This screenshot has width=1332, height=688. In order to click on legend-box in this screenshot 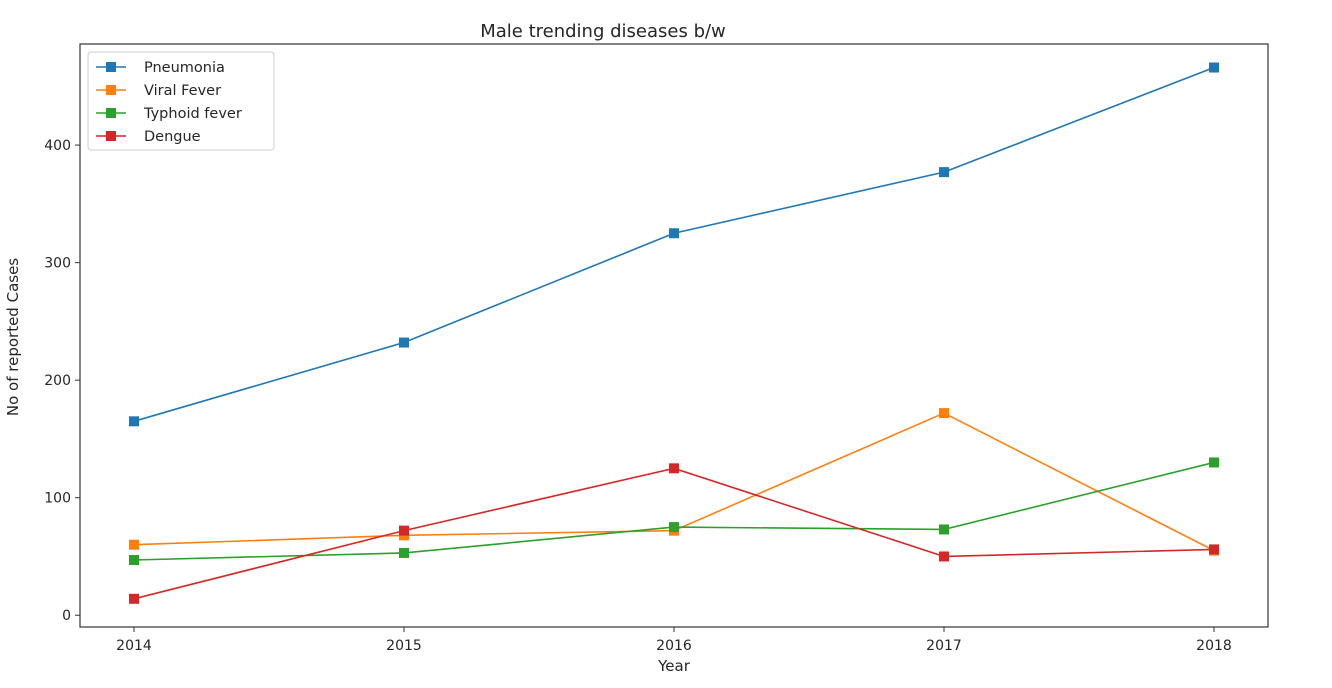, I will do `click(181, 101)`.